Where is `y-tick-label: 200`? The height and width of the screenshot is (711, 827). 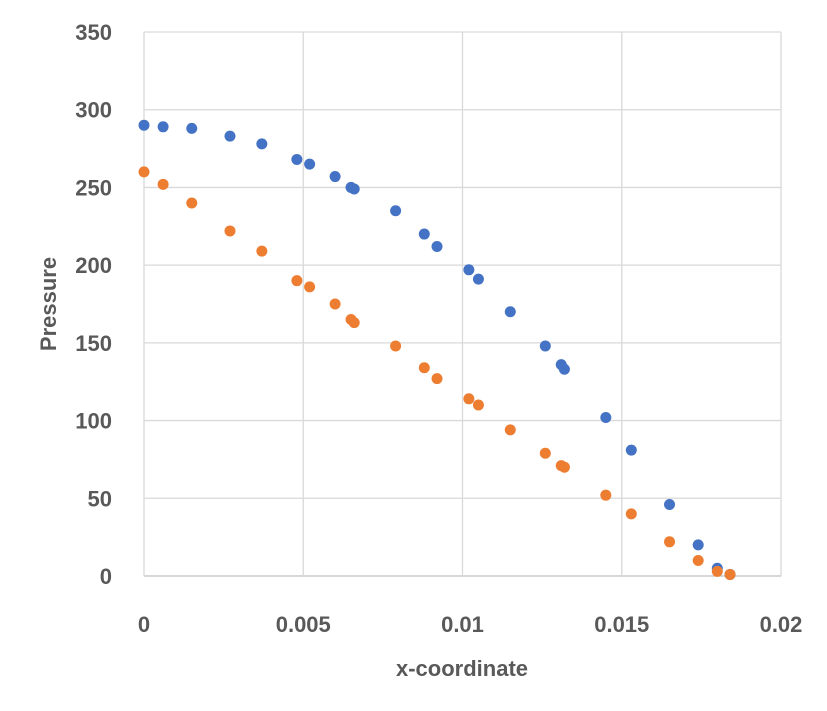
y-tick-label: 200 is located at coordinates (93, 265).